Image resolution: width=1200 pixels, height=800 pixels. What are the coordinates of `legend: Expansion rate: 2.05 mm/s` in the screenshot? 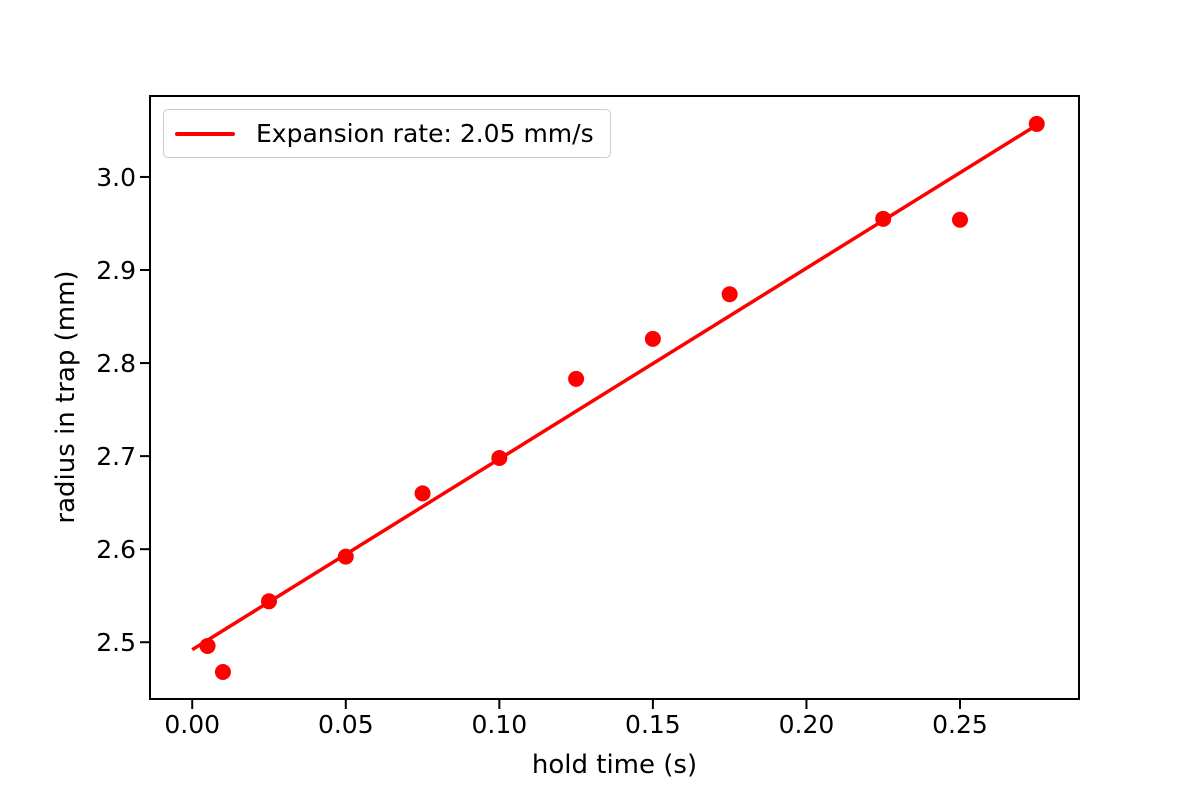 It's located at (387, 133).